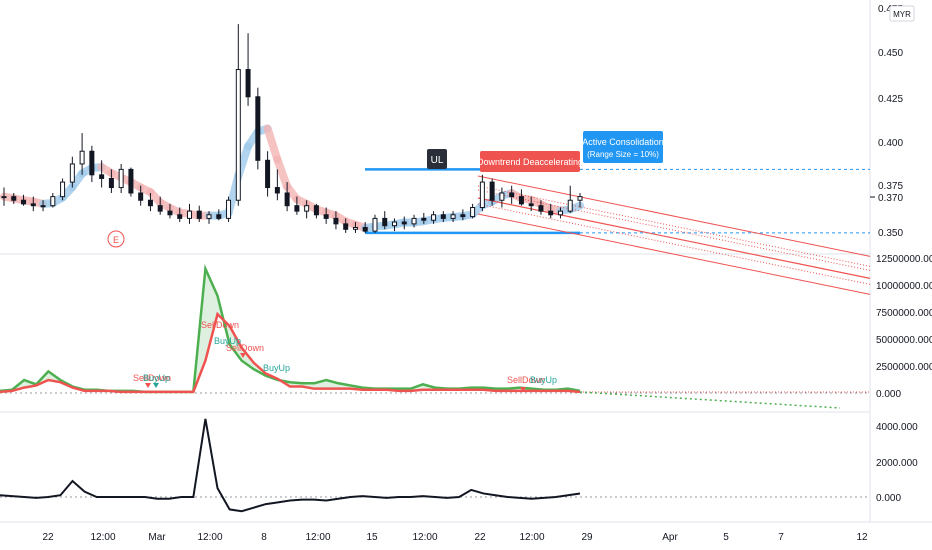  I want to click on ul-label: UL, so click(437, 159).